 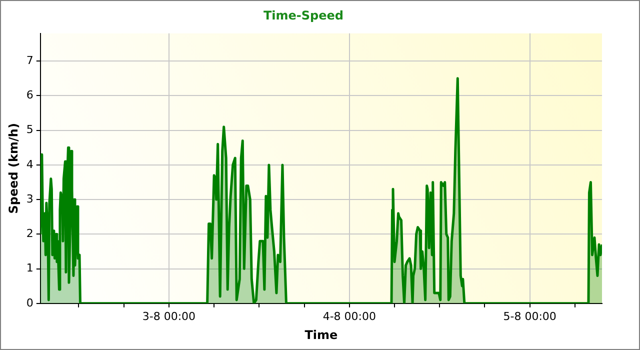 I want to click on y-tick-label: 5, so click(x=30, y=129).